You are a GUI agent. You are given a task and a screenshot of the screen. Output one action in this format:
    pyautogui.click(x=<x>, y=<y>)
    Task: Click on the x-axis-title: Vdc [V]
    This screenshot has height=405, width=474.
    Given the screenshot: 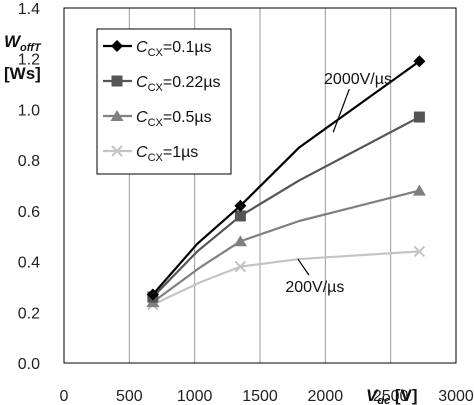 What is the action you would take?
    pyautogui.click(x=392, y=395)
    